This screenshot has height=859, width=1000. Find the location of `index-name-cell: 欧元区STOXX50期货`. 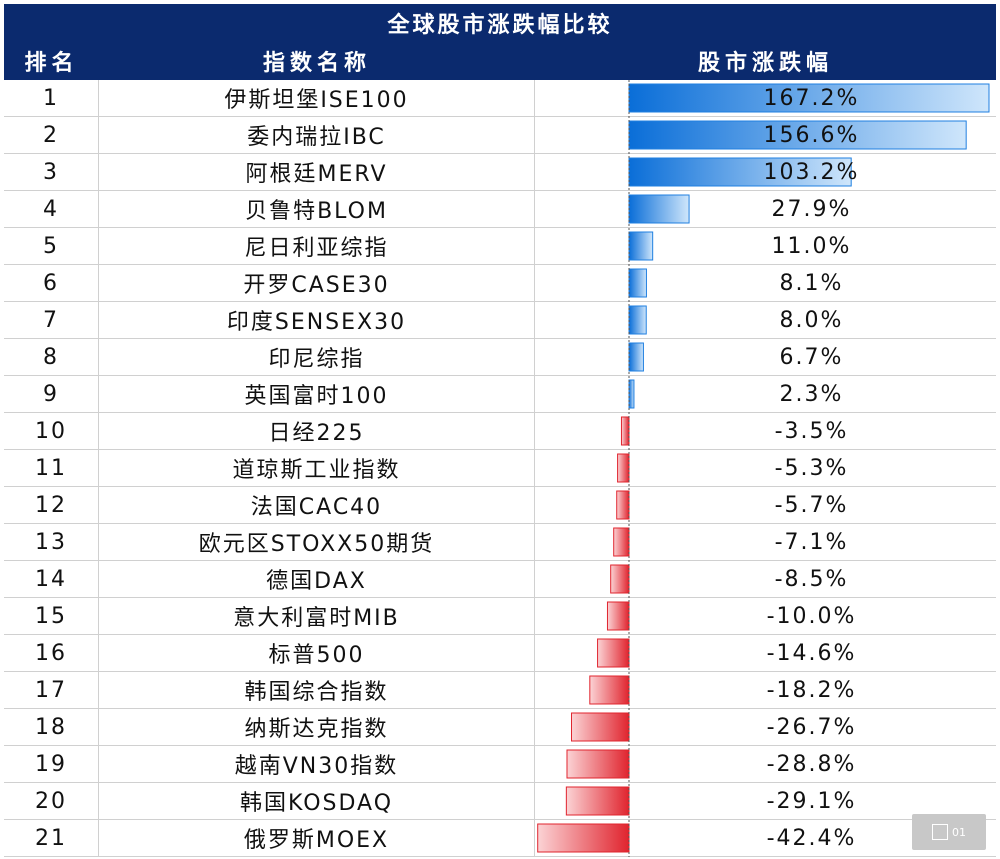

index-name-cell: 欧元区STOXX50期货 is located at coordinates (317, 542).